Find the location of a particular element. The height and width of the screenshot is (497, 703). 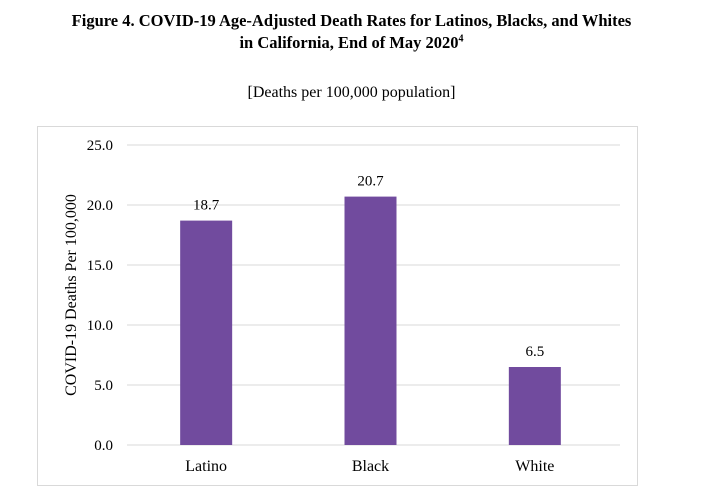

y-axis-title: COVID-19 Deaths Per 100,000 is located at coordinates (71, 295).